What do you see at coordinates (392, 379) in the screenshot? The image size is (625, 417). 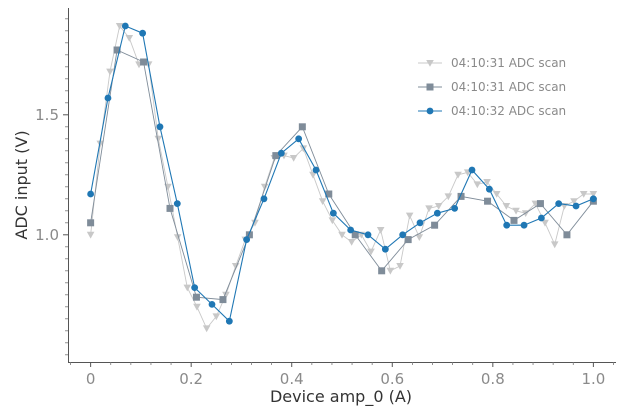 I see `x-tick-label: 0.6` at bounding box center [392, 379].